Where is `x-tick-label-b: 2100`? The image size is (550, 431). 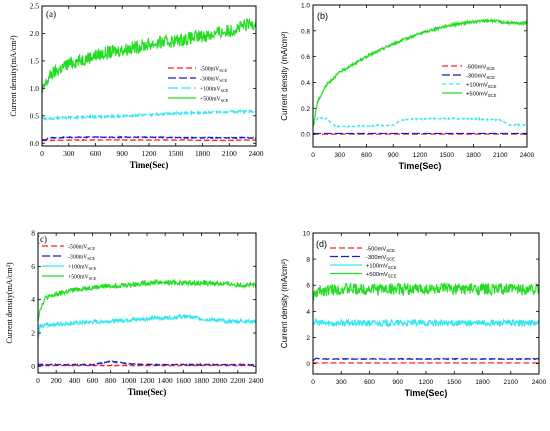
x-tick-label-b: 2100 is located at coordinates (500, 155).